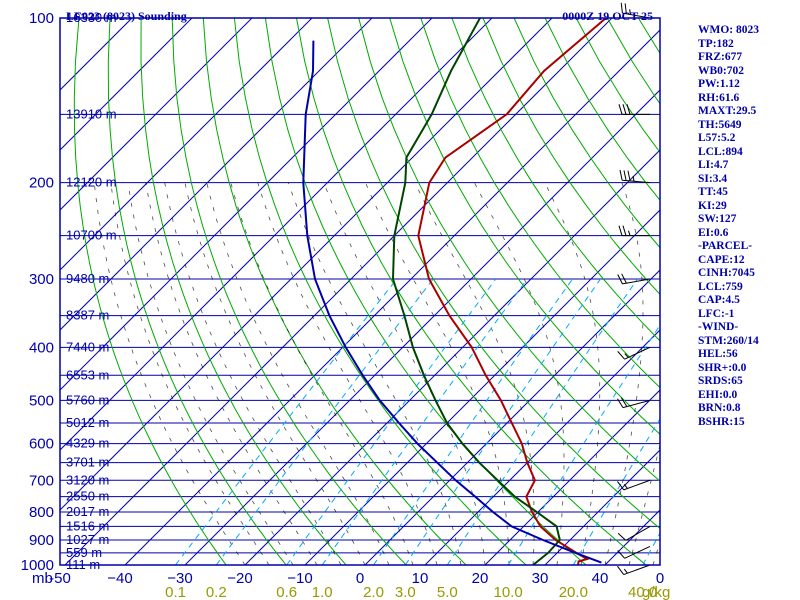  Describe the element at coordinates (656, 592) in the screenshot. I see `mixing-unit-label: g/kg` at that location.